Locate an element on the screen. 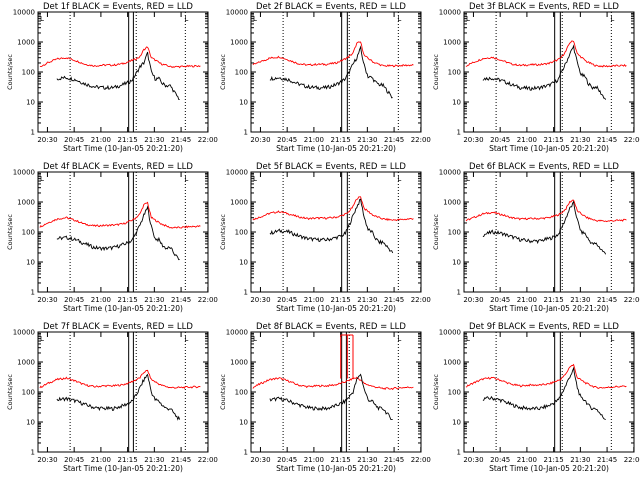  panel-title: Det 1f BLACK = Events, RED = LLD is located at coordinates (118, 7).